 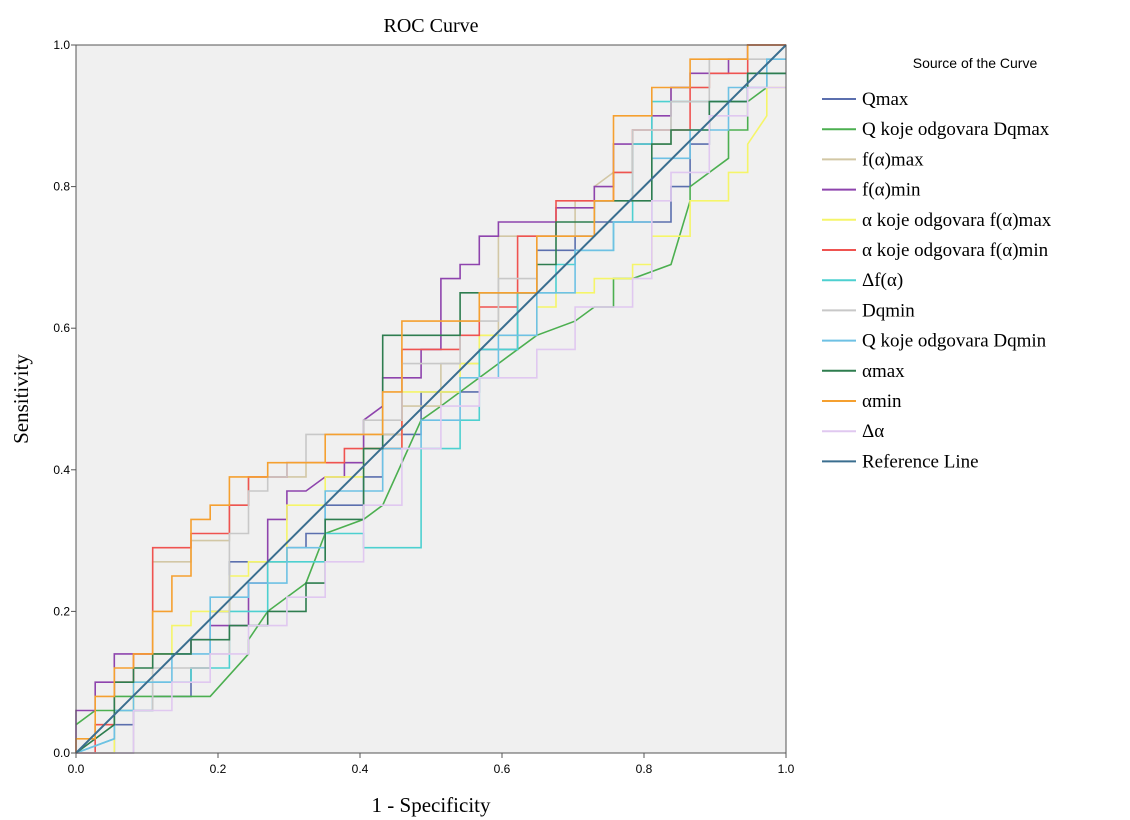 I want to click on legend-label: Δf(α), so click(x=882, y=280).